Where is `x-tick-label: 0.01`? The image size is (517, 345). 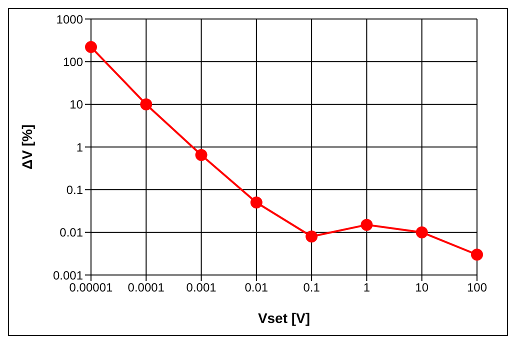 x-tick-label: 0.01 is located at coordinates (256, 287).